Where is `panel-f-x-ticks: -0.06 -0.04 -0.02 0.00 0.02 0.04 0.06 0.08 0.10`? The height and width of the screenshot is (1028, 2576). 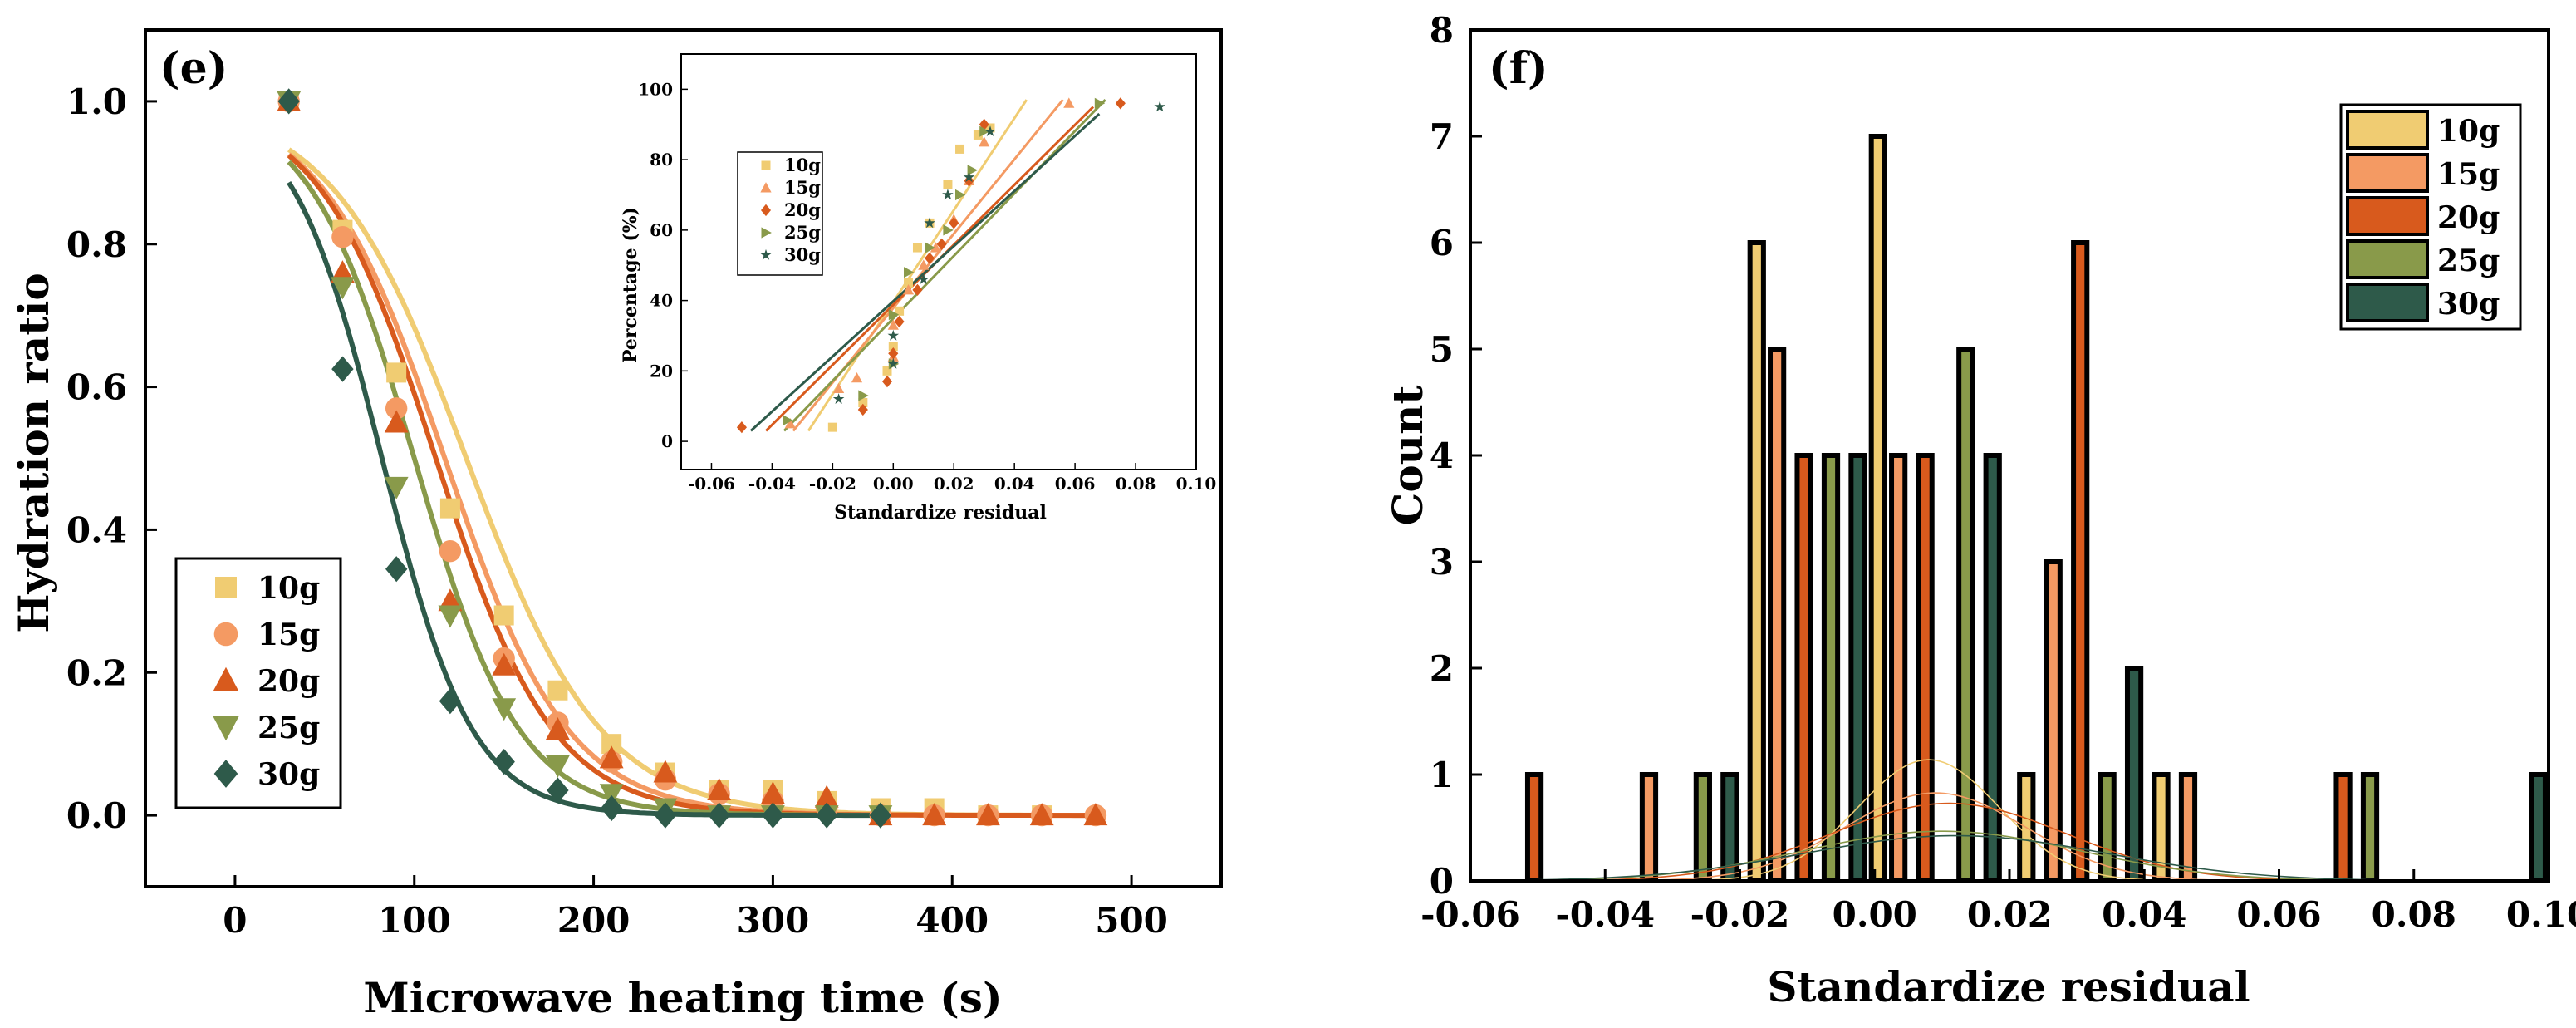
panel-f-x-ticks: -0.06 -0.04 -0.02 0.00 0.02 0.04 0.06 0.08 0.10 is located at coordinates (1998, 902).